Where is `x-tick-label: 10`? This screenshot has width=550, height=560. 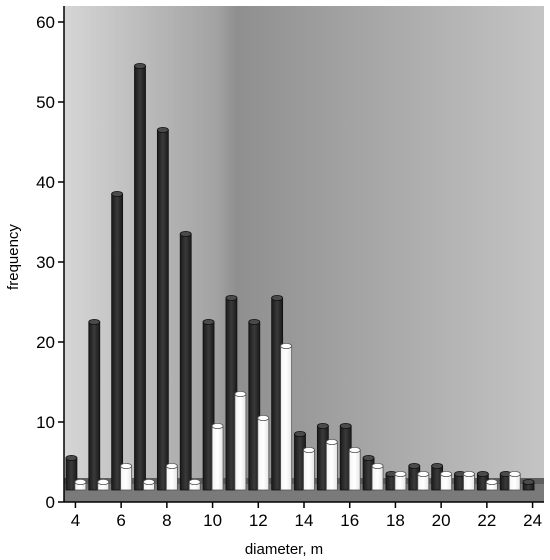 x-tick-label: 10 is located at coordinates (212, 520).